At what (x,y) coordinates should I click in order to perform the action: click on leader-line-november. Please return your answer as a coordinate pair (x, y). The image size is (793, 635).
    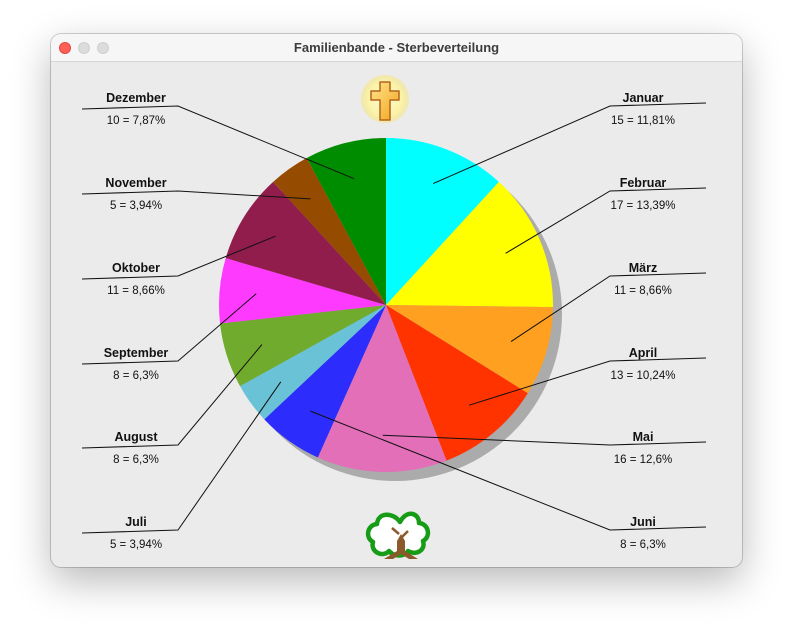
    Looking at the image, I should click on (196, 195).